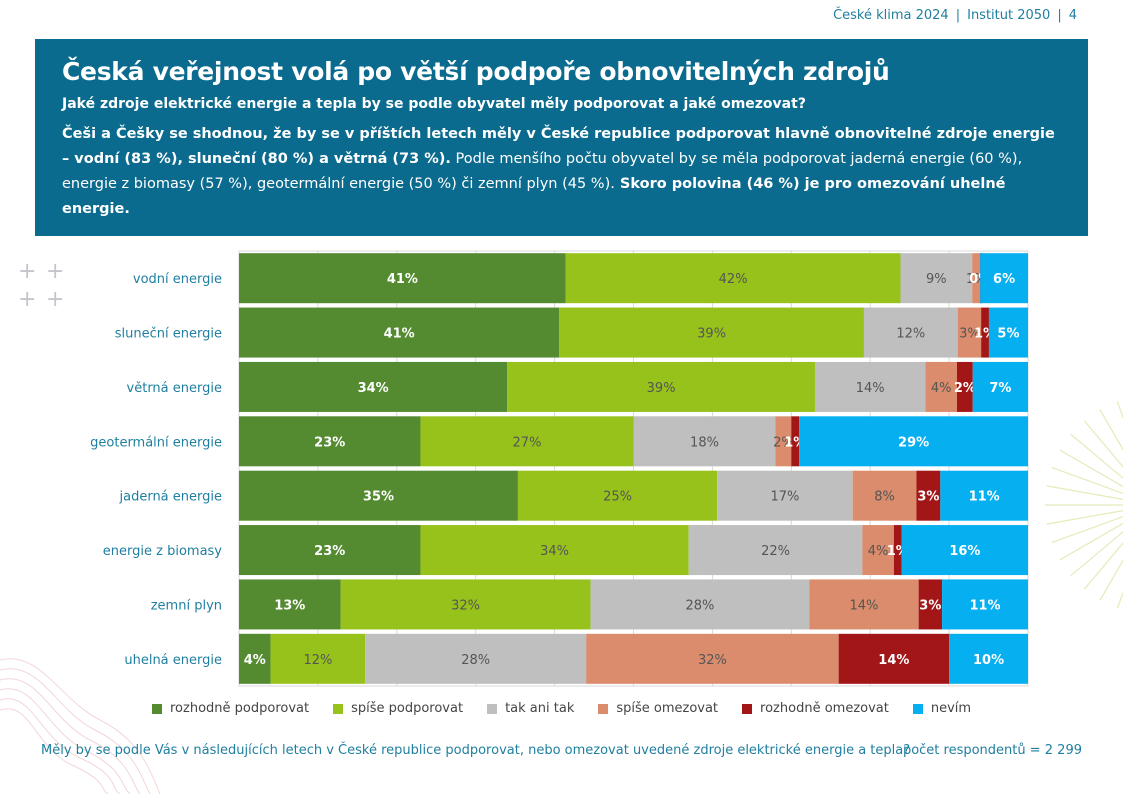 This screenshot has width=1123, height=794. I want to click on data-label: 18%, so click(704, 442).